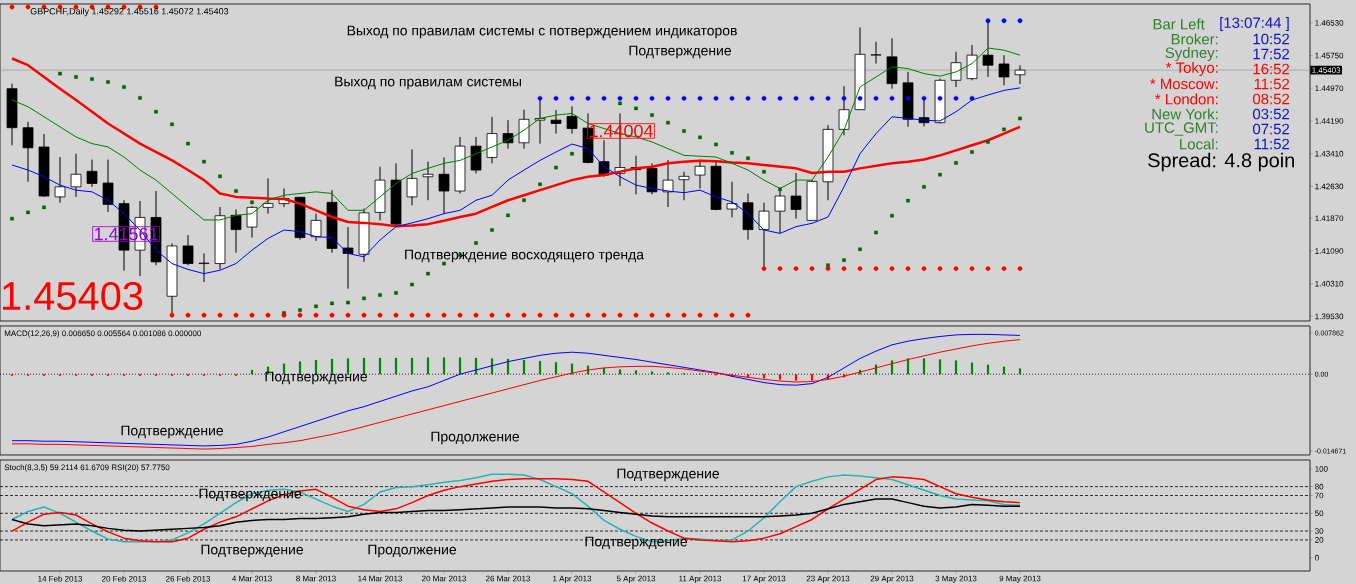 The height and width of the screenshot is (584, 1356). Describe the element at coordinates (1271, 69) in the screenshot. I see `text: 16:52` at that location.